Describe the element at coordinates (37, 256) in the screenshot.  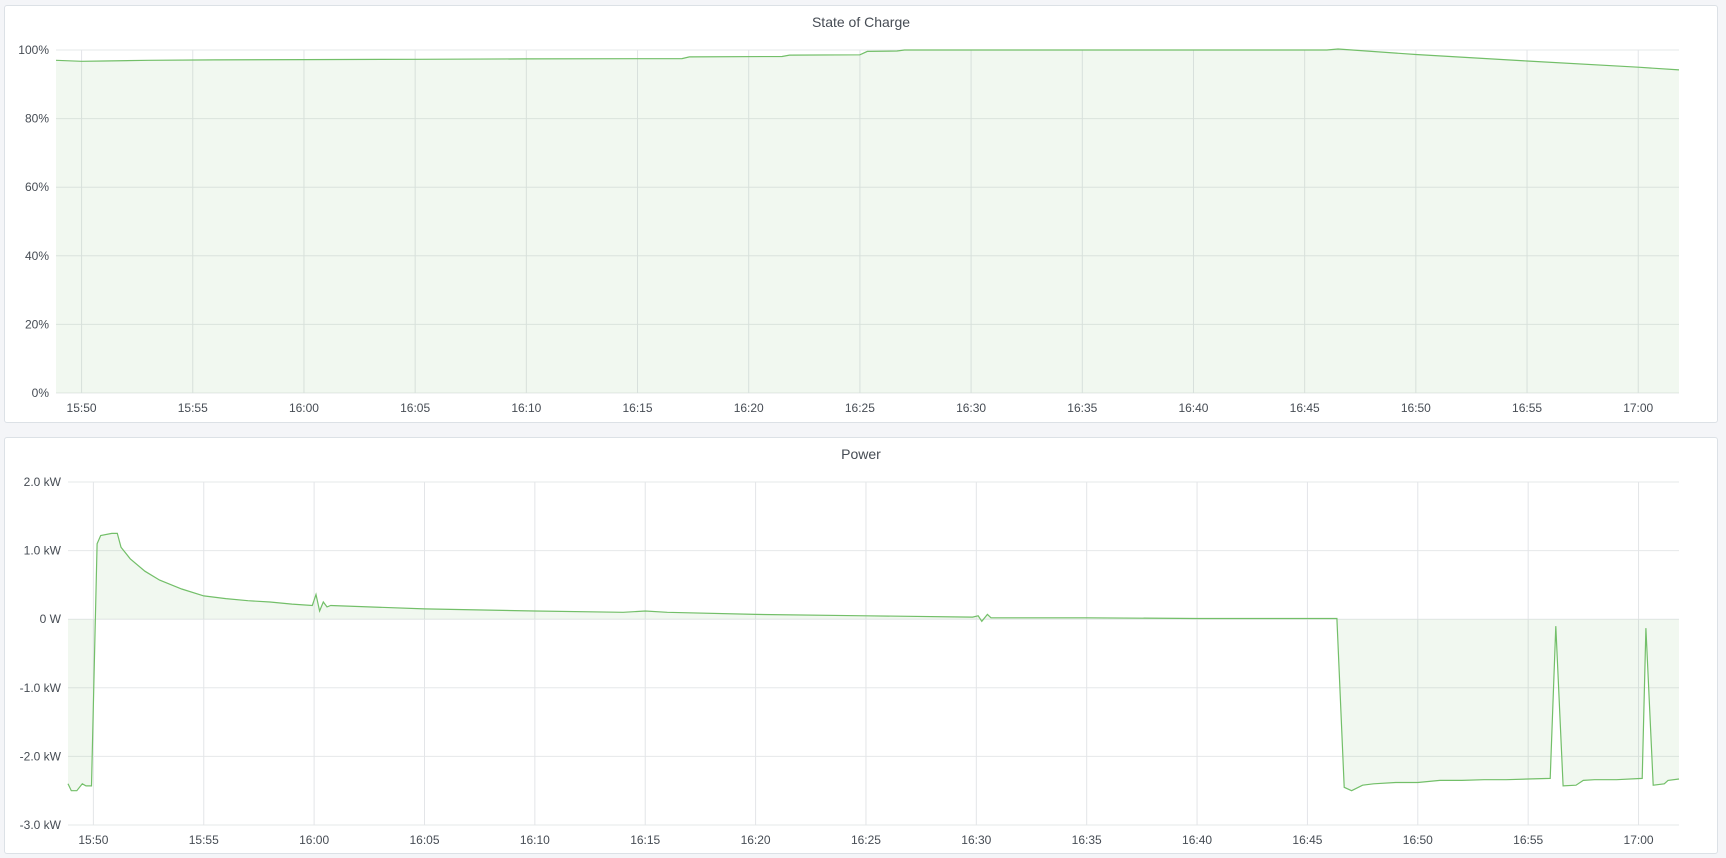
I see `y-tick-label: 40%` at that location.